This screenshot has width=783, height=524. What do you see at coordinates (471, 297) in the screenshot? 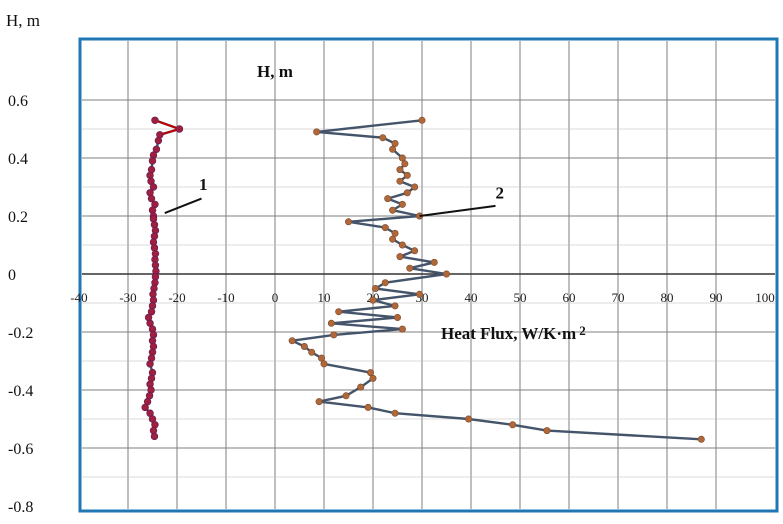
I see `x-tick-label: 40` at bounding box center [471, 297].